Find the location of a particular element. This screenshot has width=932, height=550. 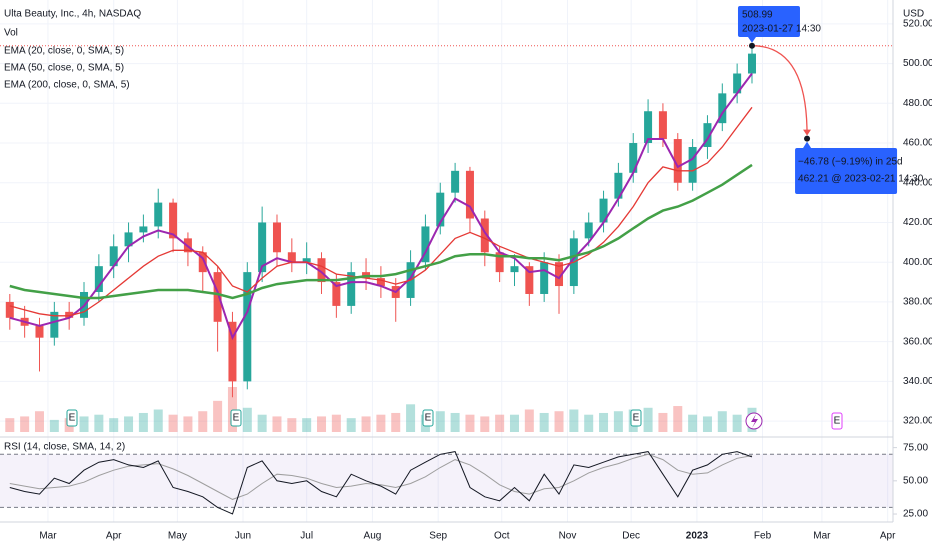

y-tick-label: 380.00 is located at coordinates (917, 302).